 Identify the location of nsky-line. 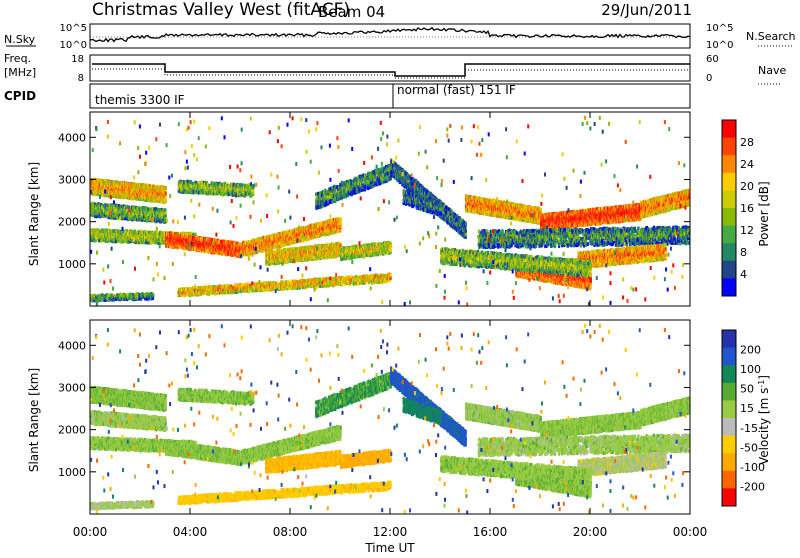
(390, 34).